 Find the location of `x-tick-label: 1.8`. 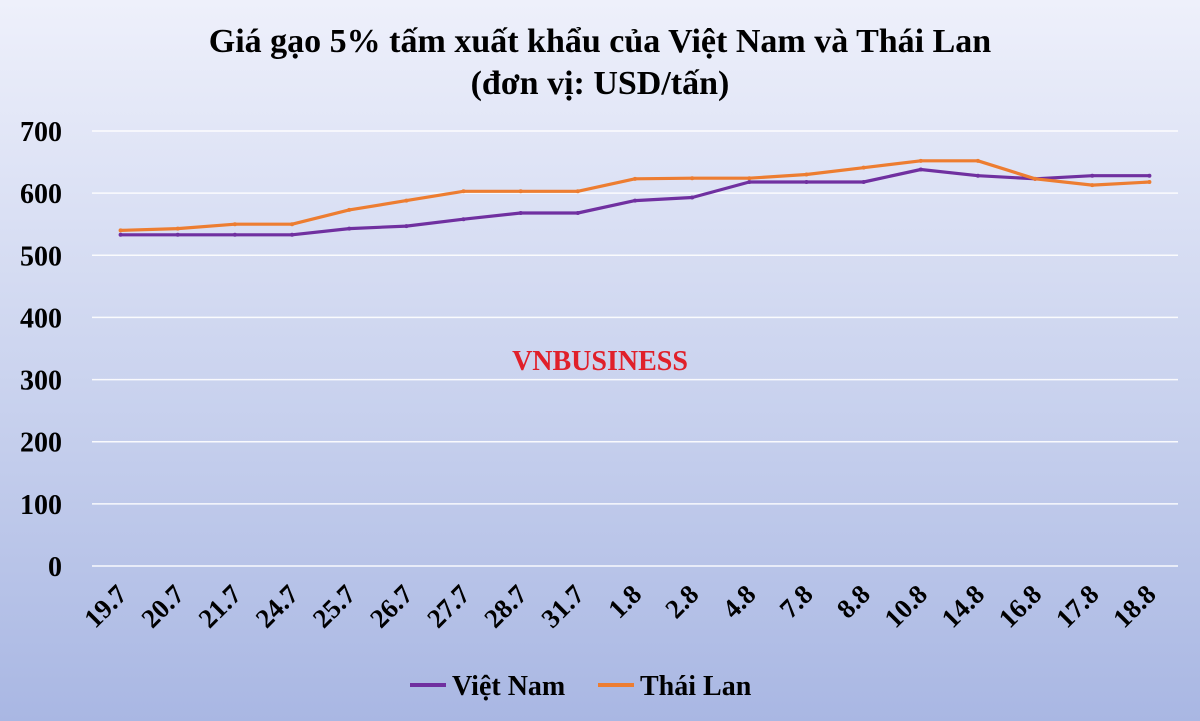

x-tick-label: 1.8 is located at coordinates (624, 601).